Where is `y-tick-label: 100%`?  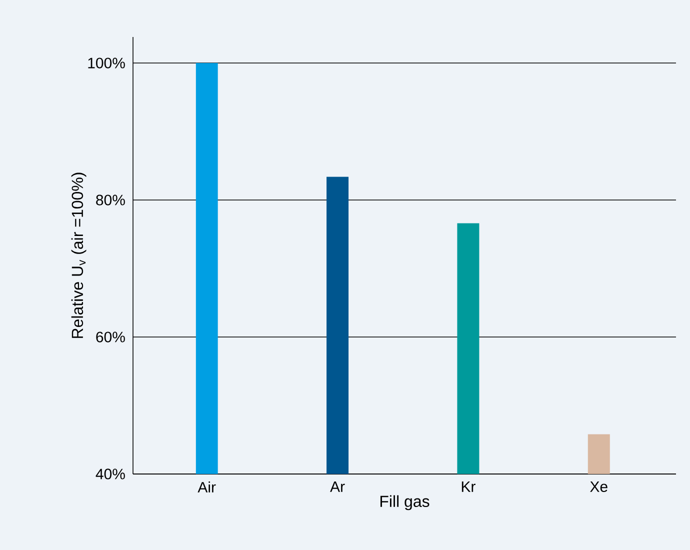 y-tick-label: 100% is located at coordinates (106, 63).